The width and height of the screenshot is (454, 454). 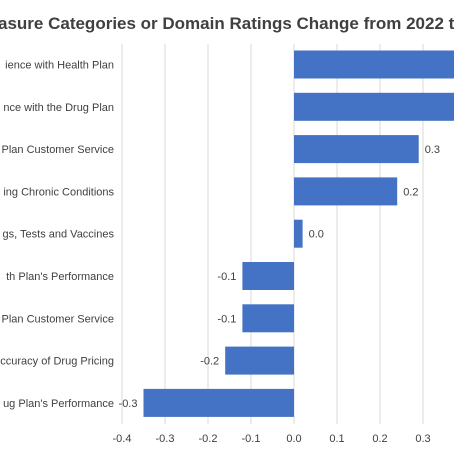 I want to click on x-tick-label: 0.0, so click(x=293, y=439).